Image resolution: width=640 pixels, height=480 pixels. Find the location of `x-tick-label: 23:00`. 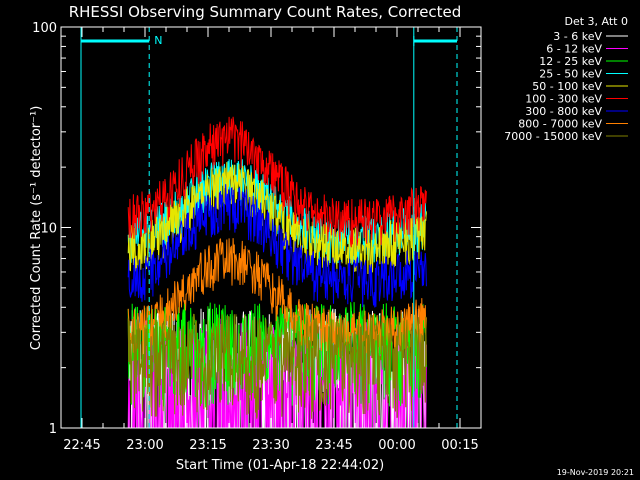

x-tick-label: 23:00 is located at coordinates (144, 445).